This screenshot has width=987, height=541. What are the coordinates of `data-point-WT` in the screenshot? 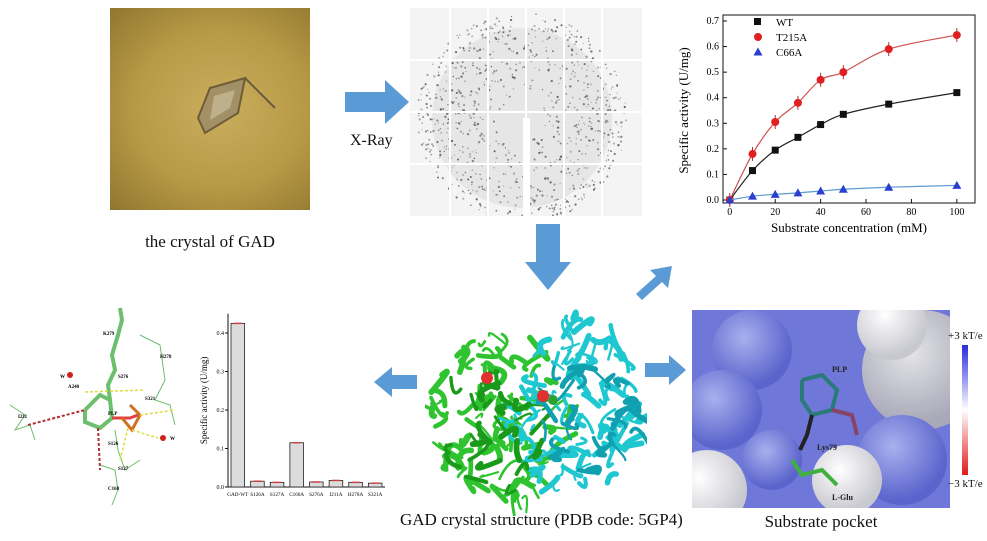 It's located at (753, 171).